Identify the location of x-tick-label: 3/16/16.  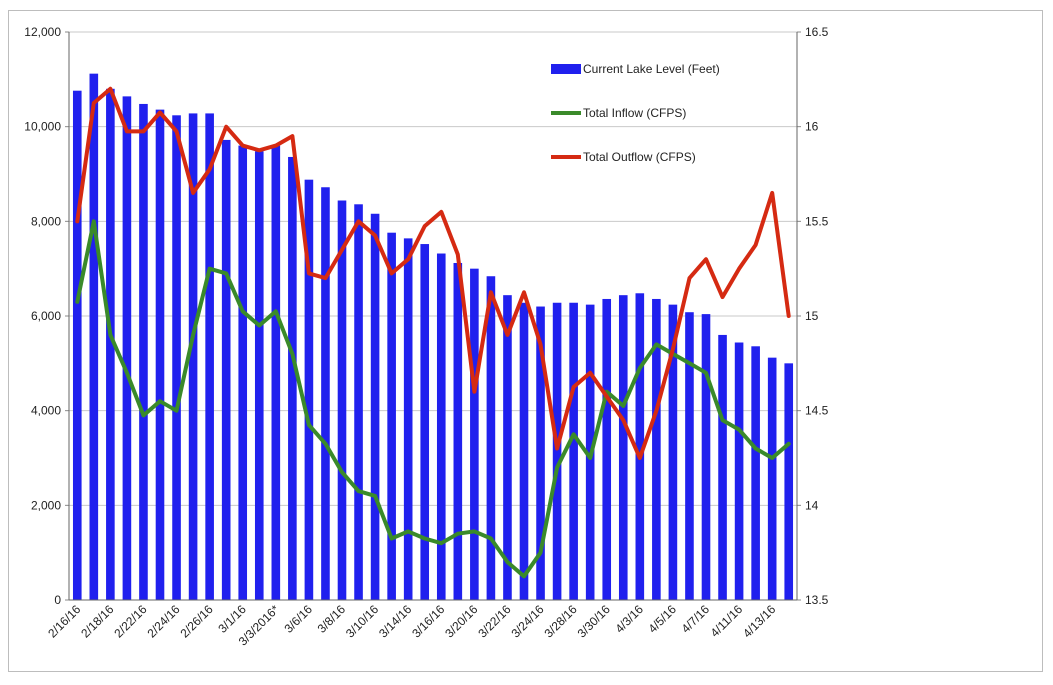
(428, 621).